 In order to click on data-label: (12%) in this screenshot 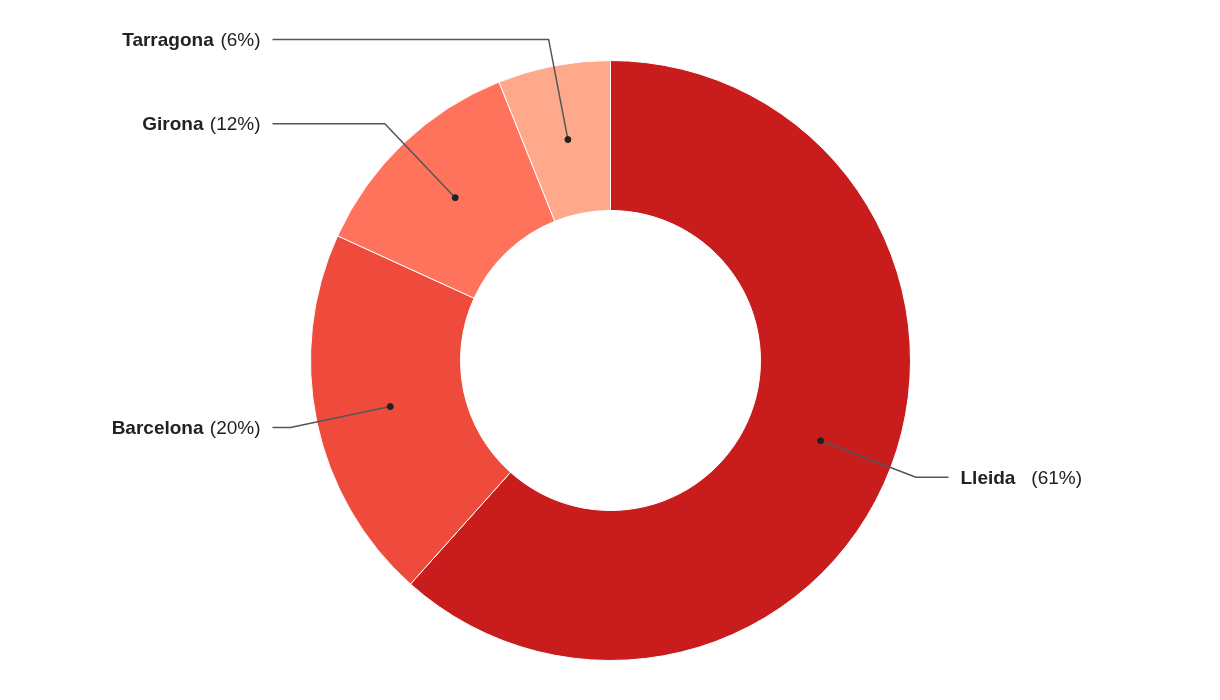, I will do `click(235, 124)`.